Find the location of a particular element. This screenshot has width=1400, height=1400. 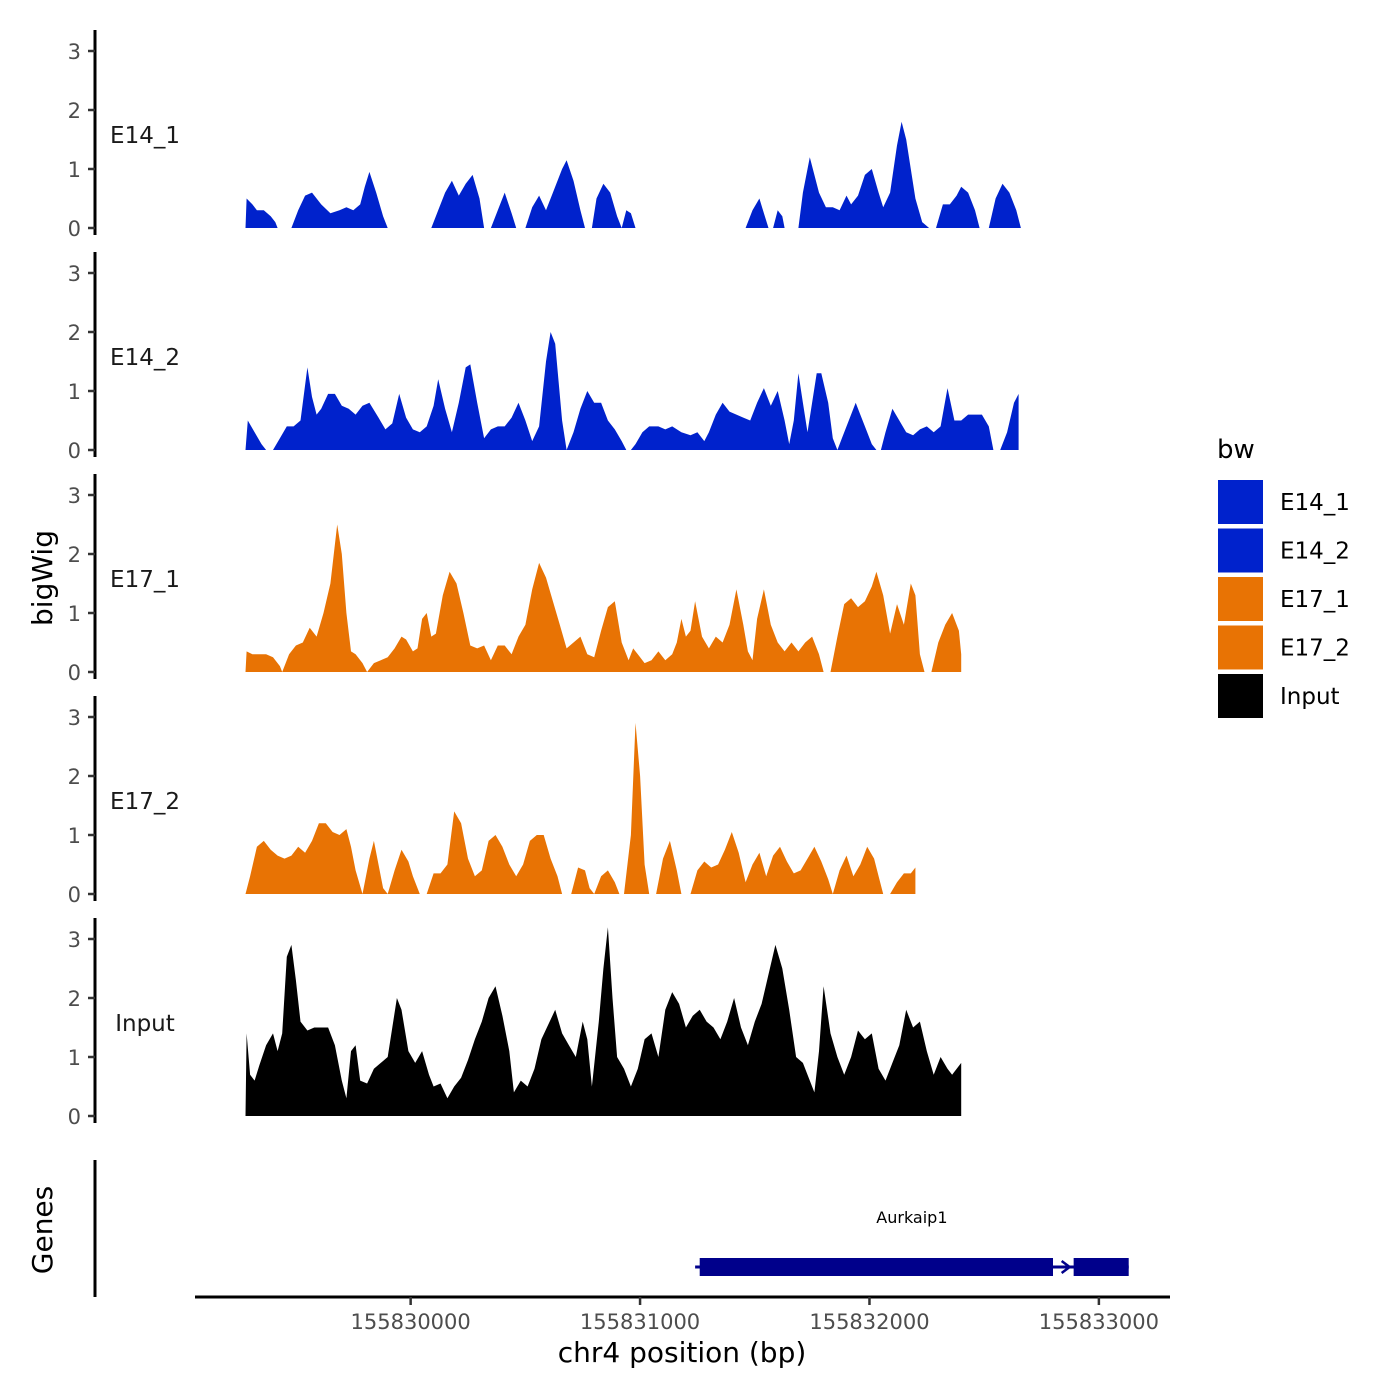

track-input: 0 1 2 3 Input is located at coordinates (515, 1023).